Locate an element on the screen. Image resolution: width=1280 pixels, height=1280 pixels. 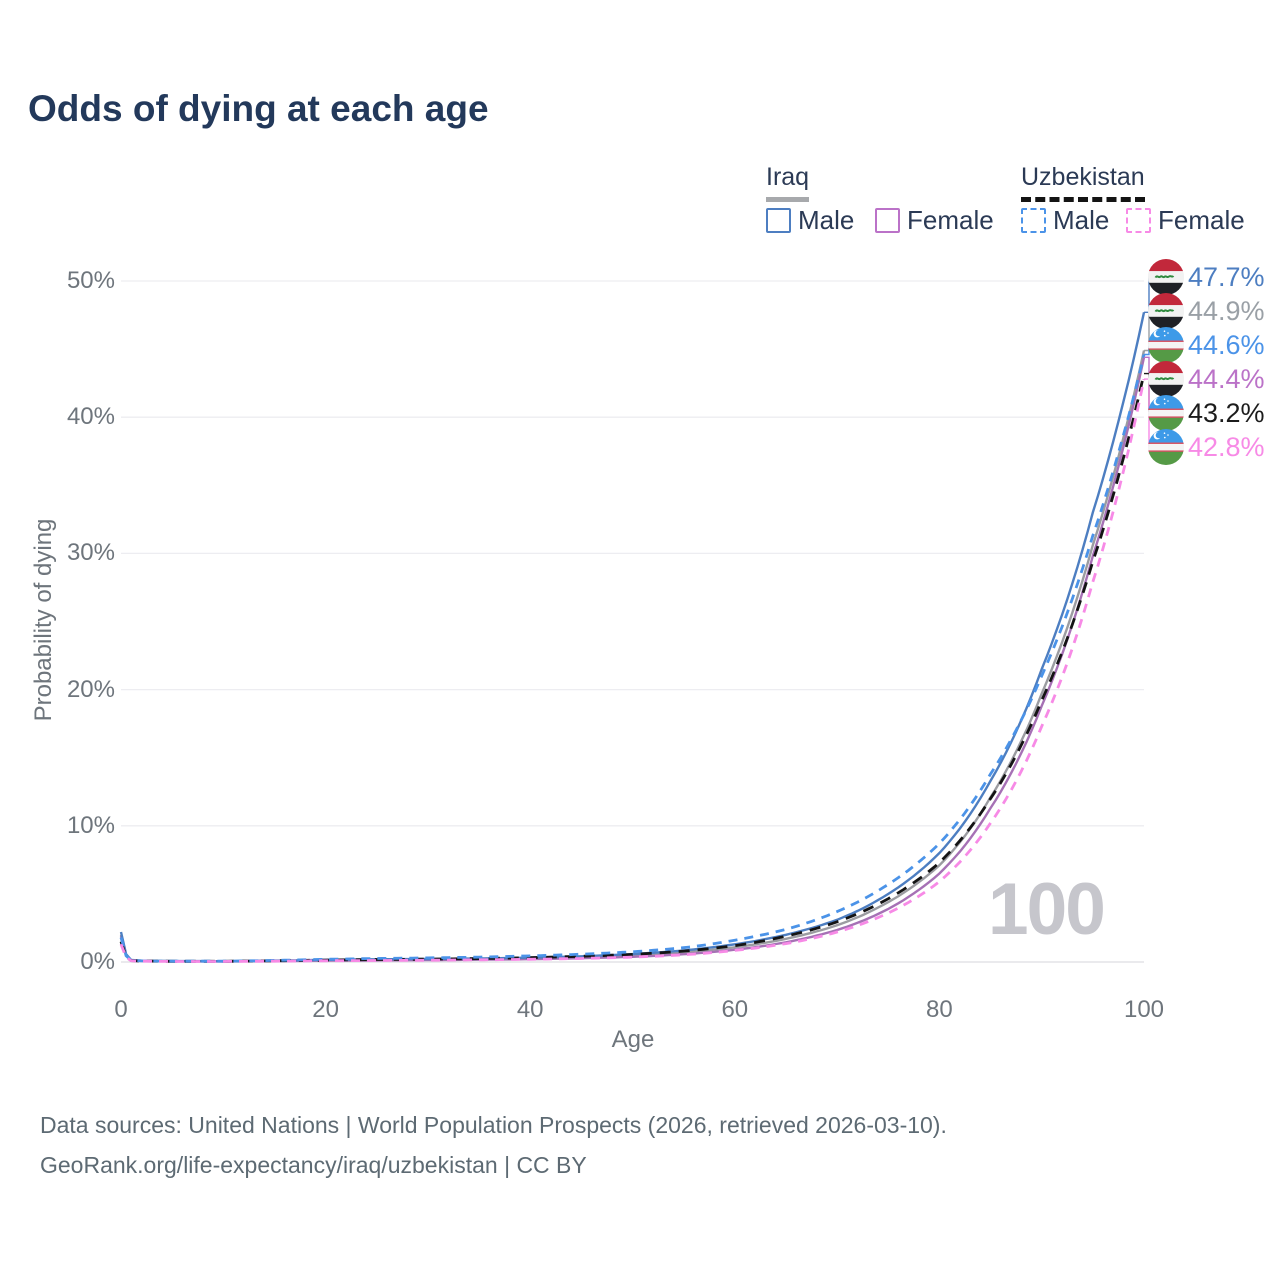
end-value-iraq-female: 44.4% is located at coordinates (1226, 379).